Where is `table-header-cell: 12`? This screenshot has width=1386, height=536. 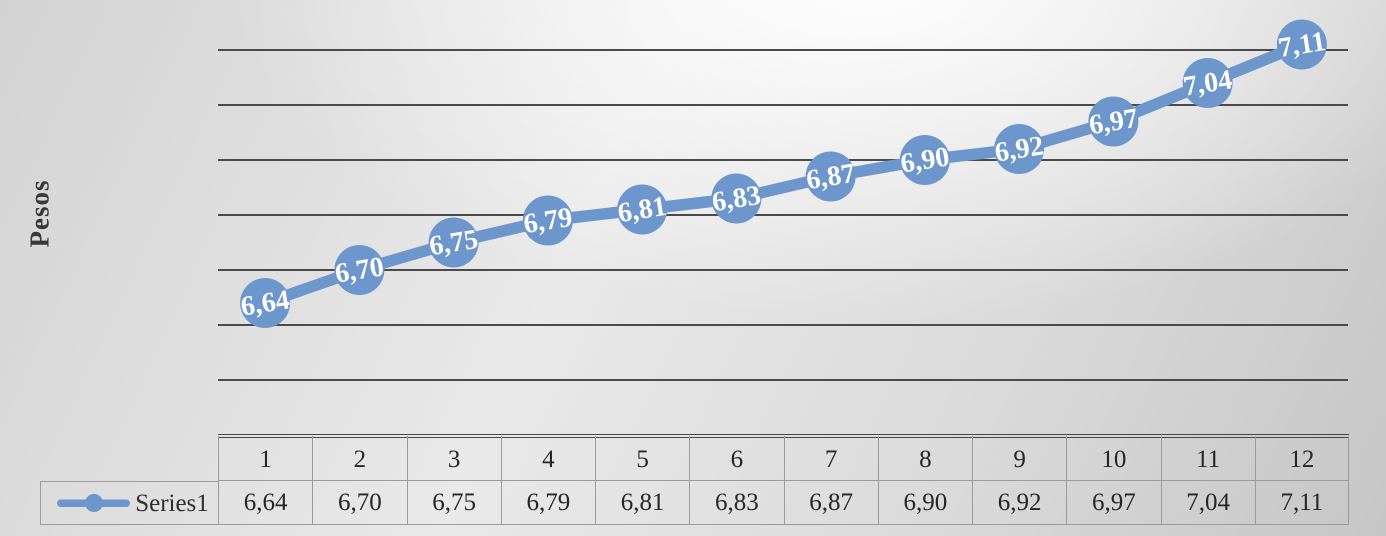
table-header-cell: 12 is located at coordinates (1301, 457).